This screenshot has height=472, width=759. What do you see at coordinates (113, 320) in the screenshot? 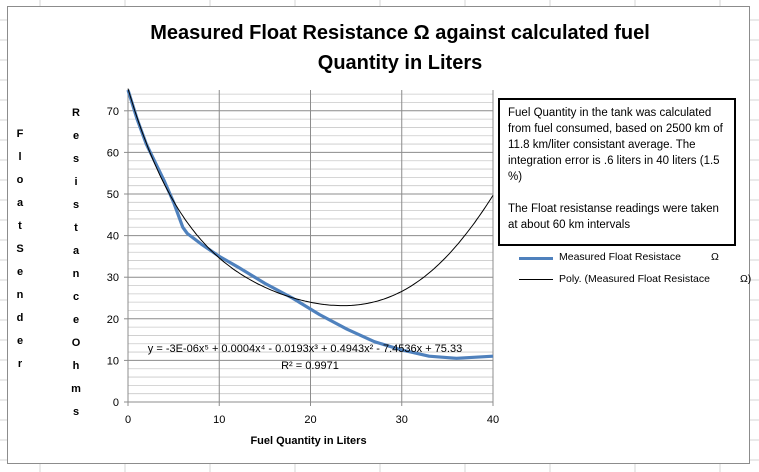
I see `y-tick-label: 20` at bounding box center [113, 320].